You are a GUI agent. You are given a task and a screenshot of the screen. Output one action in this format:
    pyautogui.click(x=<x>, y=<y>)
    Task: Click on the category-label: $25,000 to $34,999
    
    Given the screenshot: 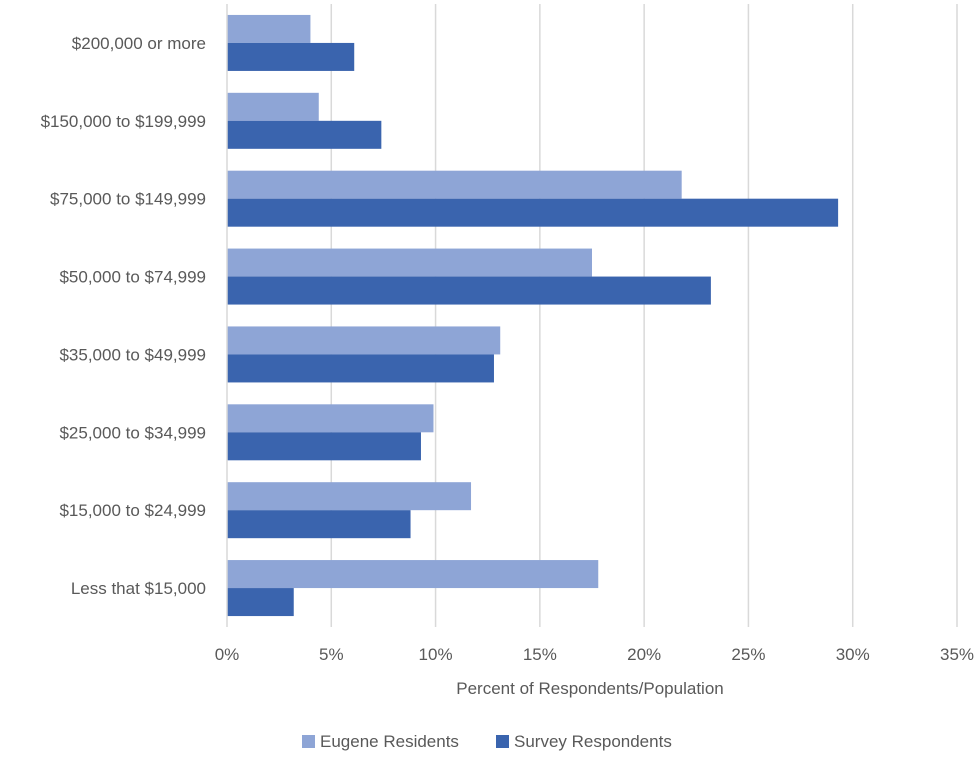 What is the action you would take?
    pyautogui.click(x=132, y=432)
    